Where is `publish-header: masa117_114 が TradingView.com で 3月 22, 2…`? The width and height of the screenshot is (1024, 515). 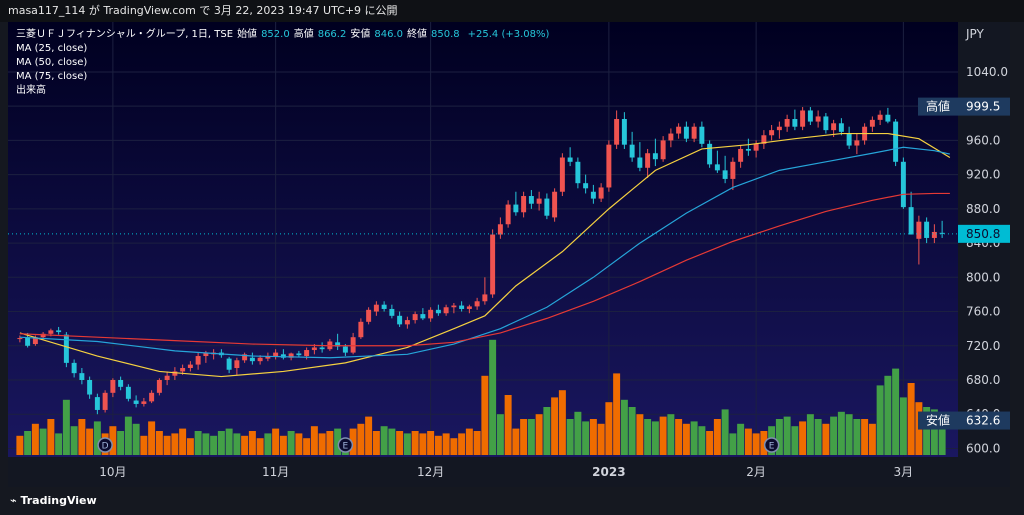 publish-header: masa117_114 が TradingView.com で 3月 22, 2… is located at coordinates (512, 11).